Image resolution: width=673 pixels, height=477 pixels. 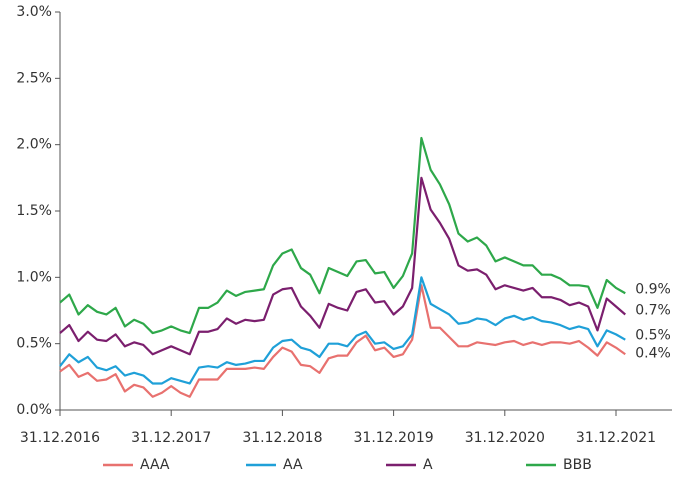 I want to click on y-tick-label: 0.5%, so click(x=34, y=344).